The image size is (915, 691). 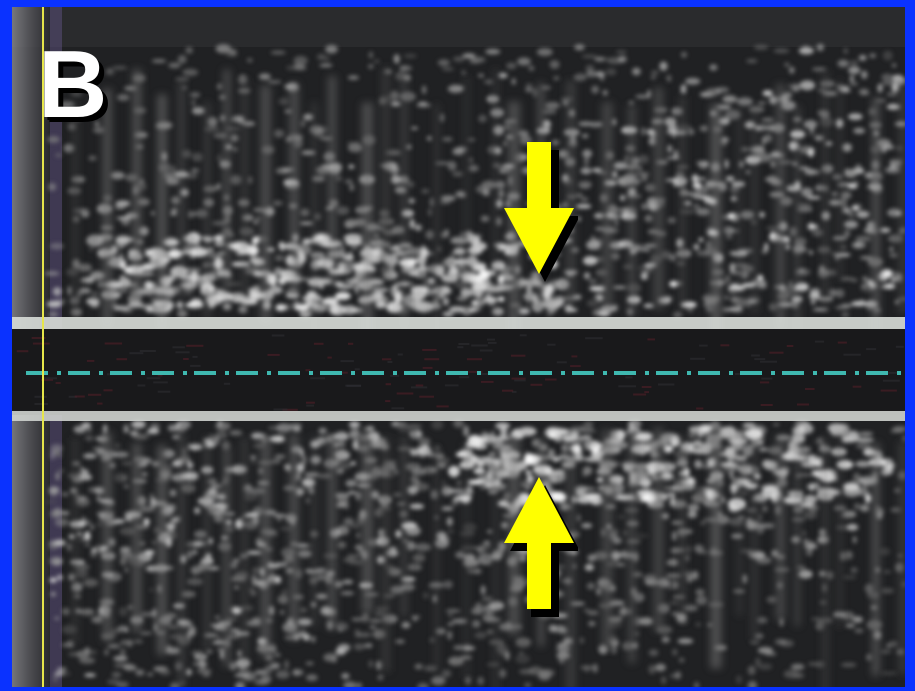 What do you see at coordinates (541, 212) in the screenshot?
I see `arrow-down-icon` at bounding box center [541, 212].